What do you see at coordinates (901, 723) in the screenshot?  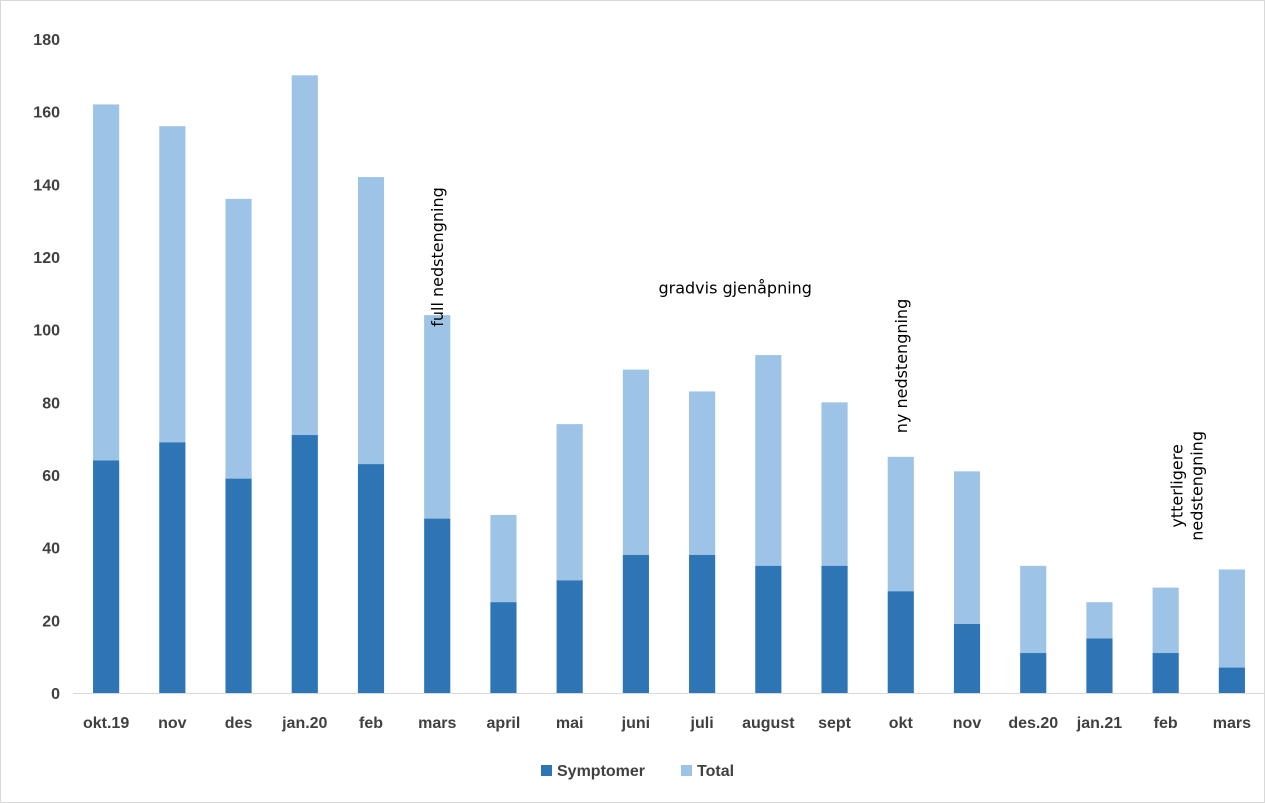 I see `x-tick-label: okt` at bounding box center [901, 723].